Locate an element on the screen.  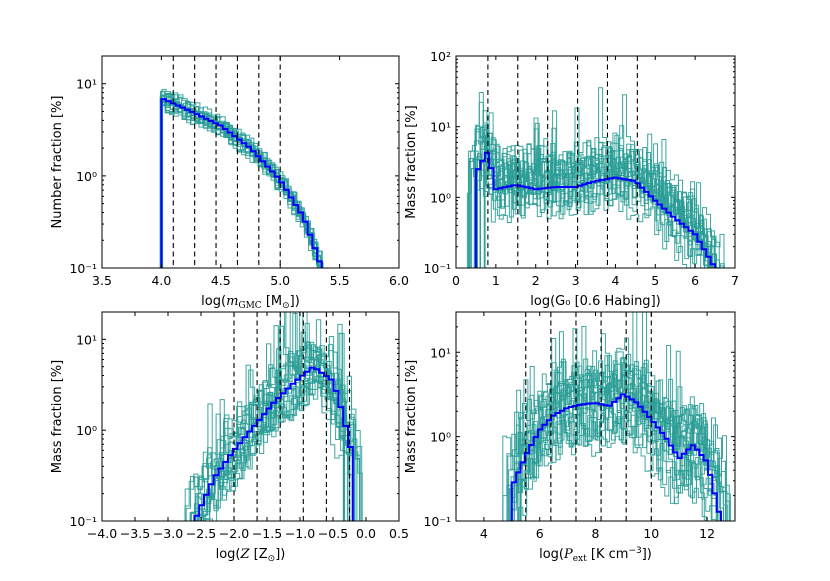
x-tick-label: −2.0 is located at coordinates (234, 533).